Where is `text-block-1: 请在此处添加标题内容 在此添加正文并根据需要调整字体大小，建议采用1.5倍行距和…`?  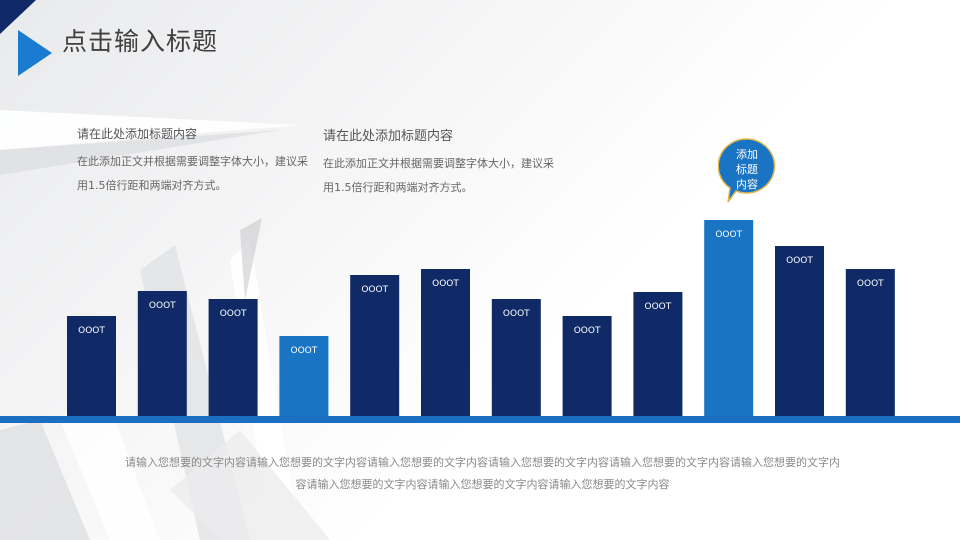
text-block-1: 请在此处添加标题内容 在此添加正文并根据需要调整字体大小，建议采用1.5倍行距和… is located at coordinates (197, 161).